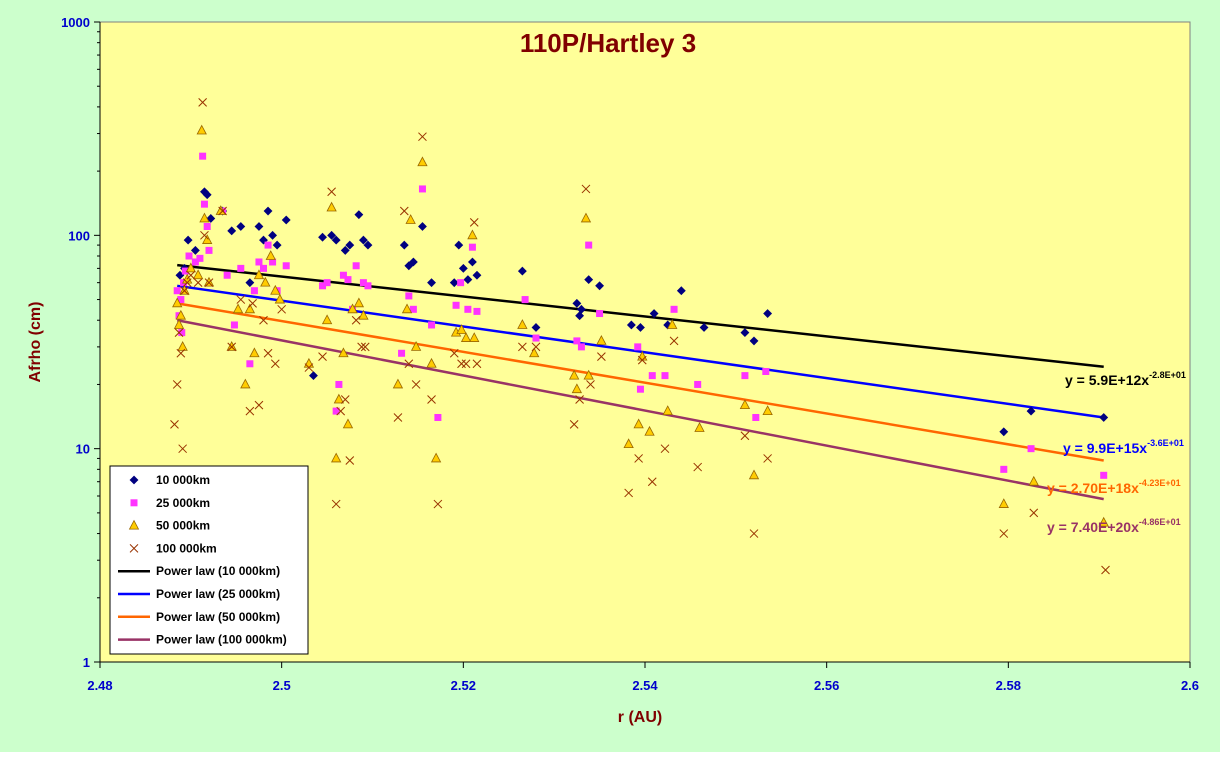 This screenshot has height=757, width=1220. What do you see at coordinates (1160, 483) in the screenshot?
I see `equation-exponent: -4.23E+01` at bounding box center [1160, 483].